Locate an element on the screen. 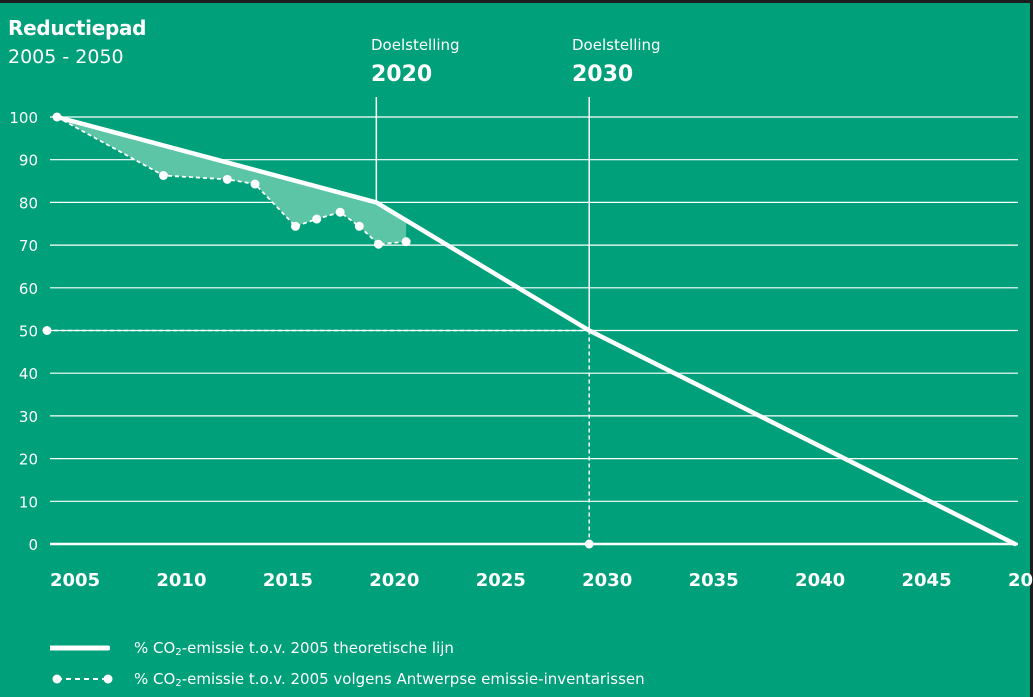  gap-fill-areas is located at coordinates (232, 181).